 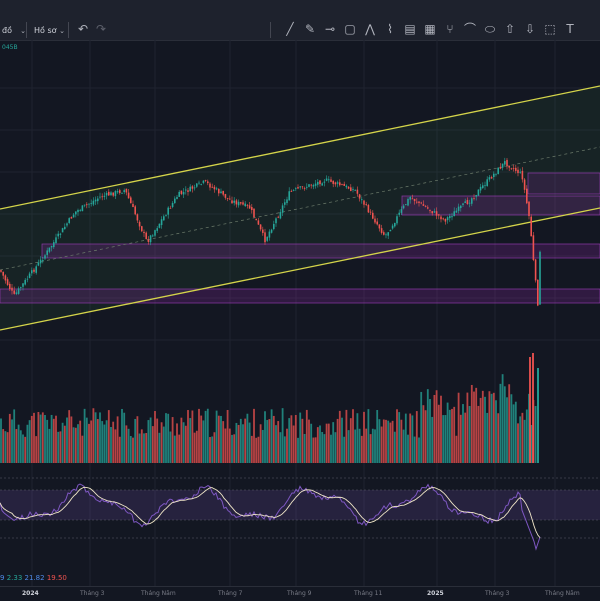 I want to click on fork-icon: ⑂, so click(x=450, y=29).